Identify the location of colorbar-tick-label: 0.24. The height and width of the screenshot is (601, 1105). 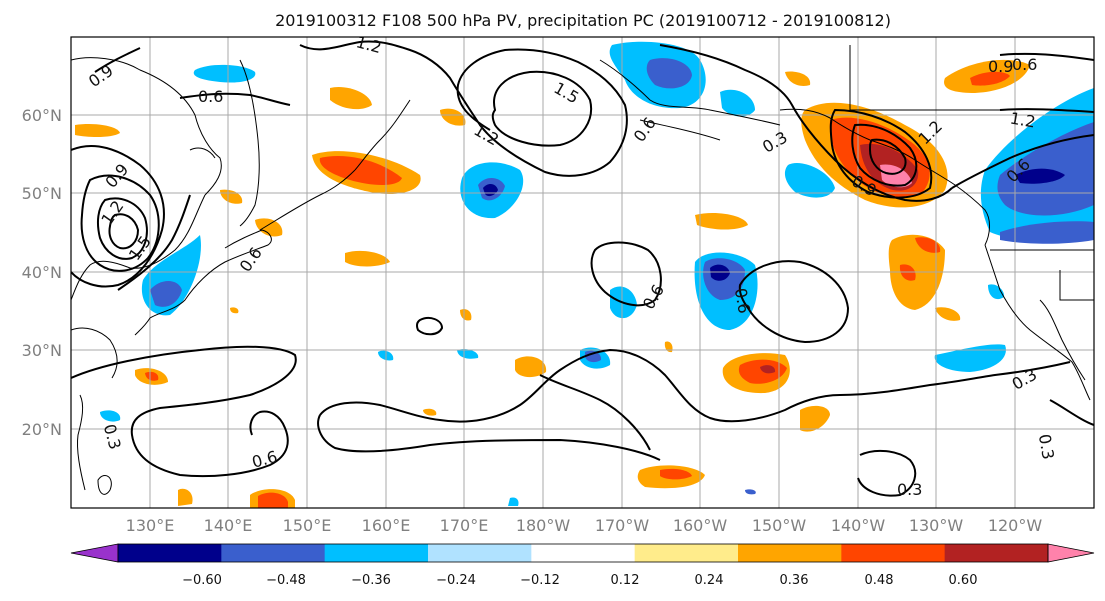
(709, 580).